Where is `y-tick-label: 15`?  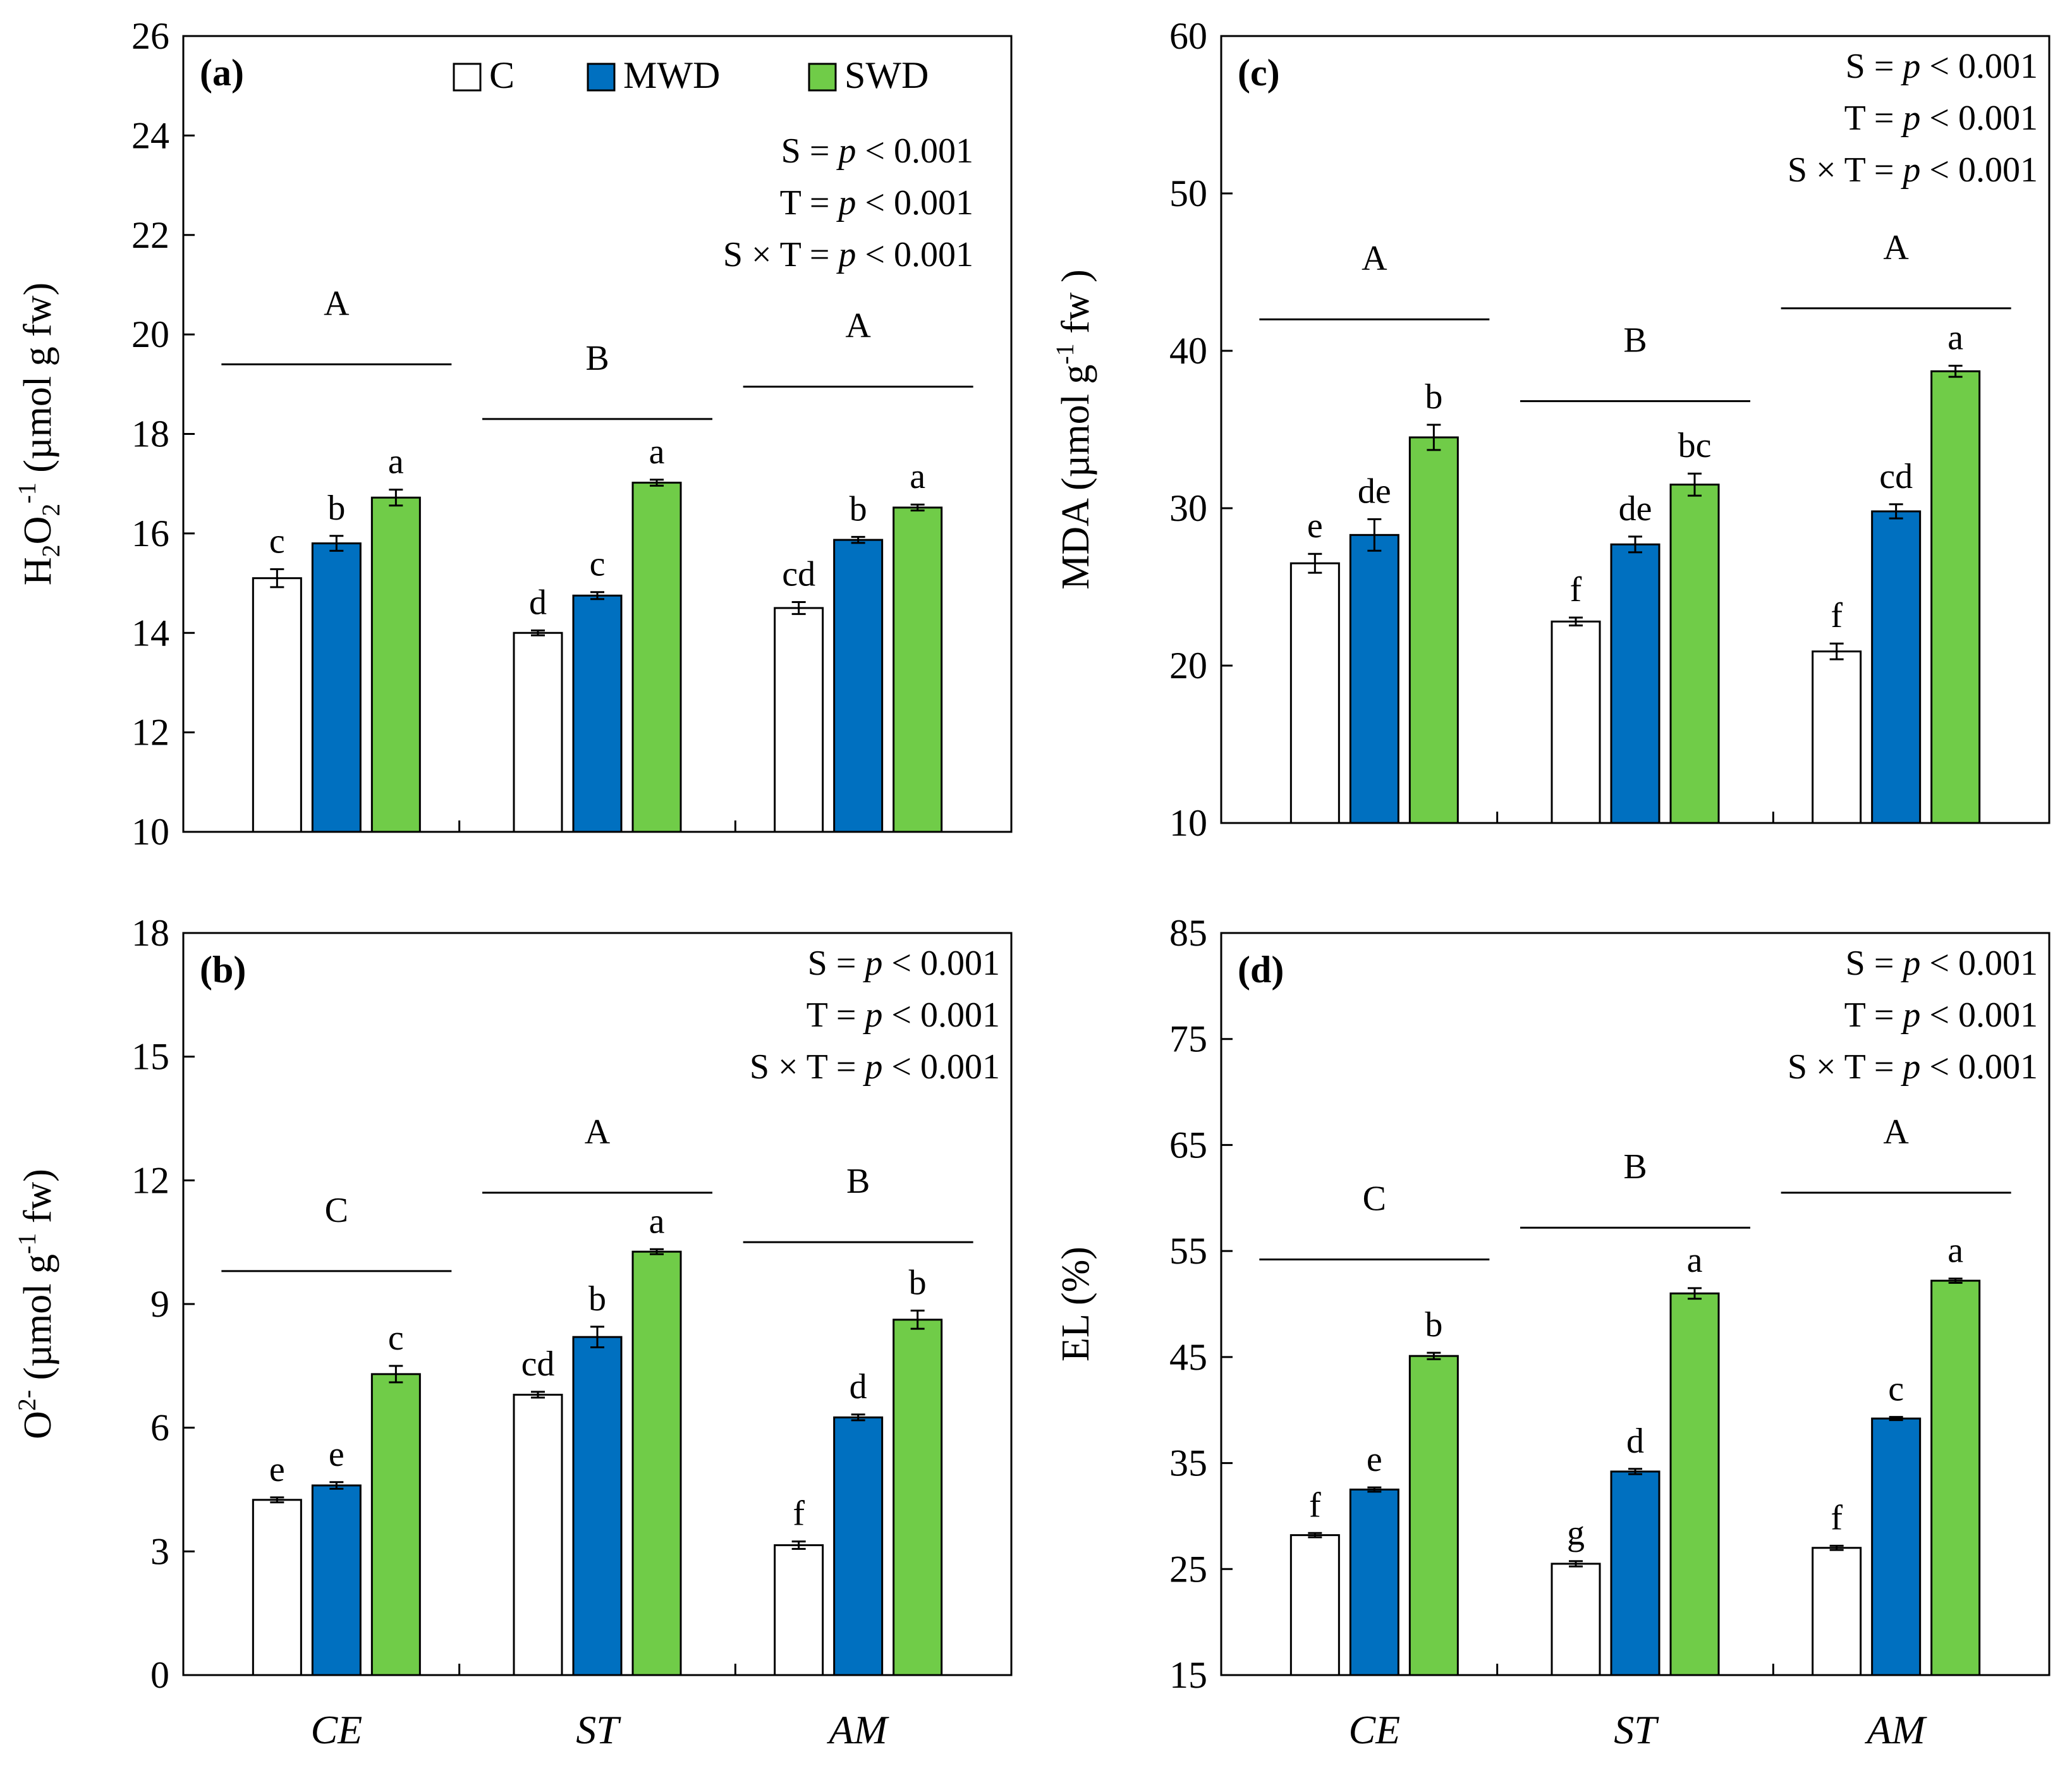
y-tick-label: 15 is located at coordinates (150, 1057).